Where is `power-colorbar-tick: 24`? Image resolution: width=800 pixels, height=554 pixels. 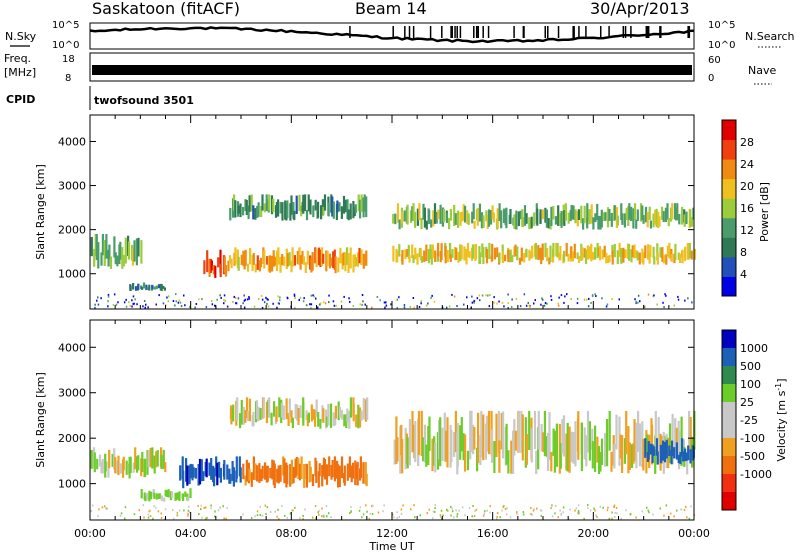
power-colorbar-tick: 24 is located at coordinates (747, 164).